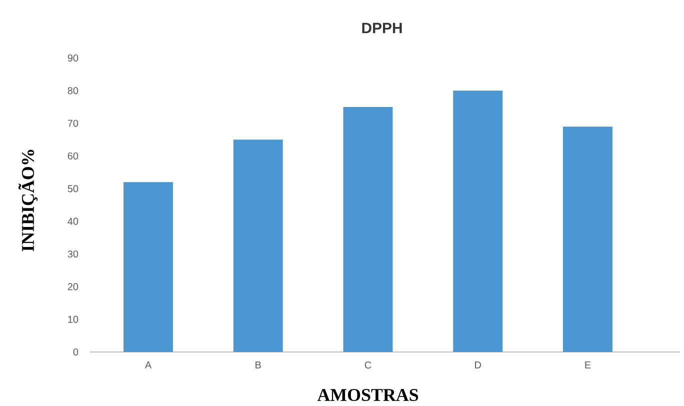 This screenshot has width=684, height=406. I want to click on y-tick-label: 20, so click(73, 286).